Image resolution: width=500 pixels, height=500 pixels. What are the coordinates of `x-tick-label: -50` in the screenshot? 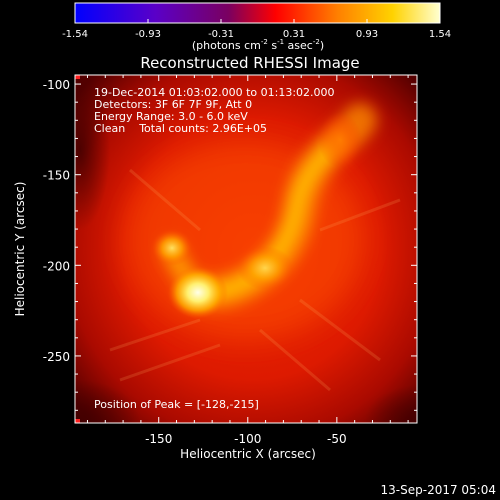 It's located at (337, 439).